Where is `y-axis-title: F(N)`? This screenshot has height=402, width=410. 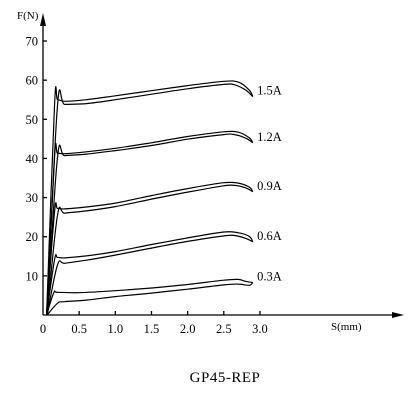 y-axis-title: F(N) is located at coordinates (28, 16).